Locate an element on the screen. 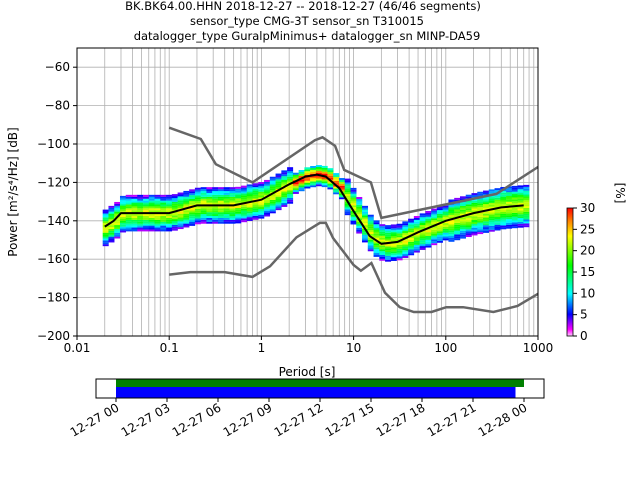  timeline-tick-label: 12-27 03 is located at coordinates (146, 419).